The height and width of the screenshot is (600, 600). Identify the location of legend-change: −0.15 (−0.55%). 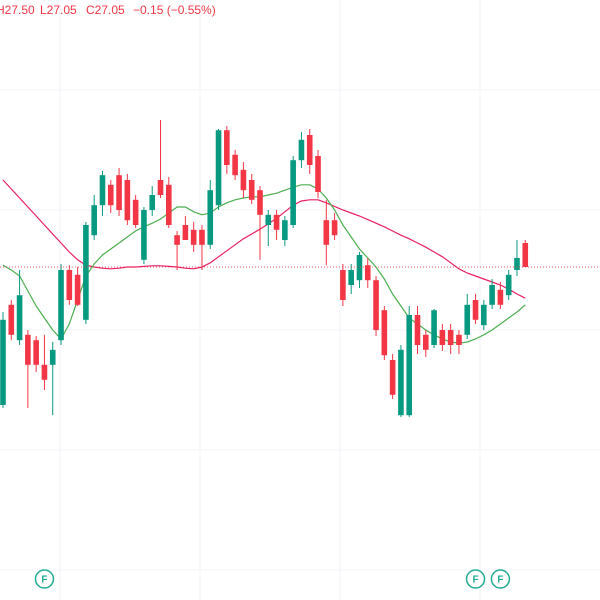
(174, 10).